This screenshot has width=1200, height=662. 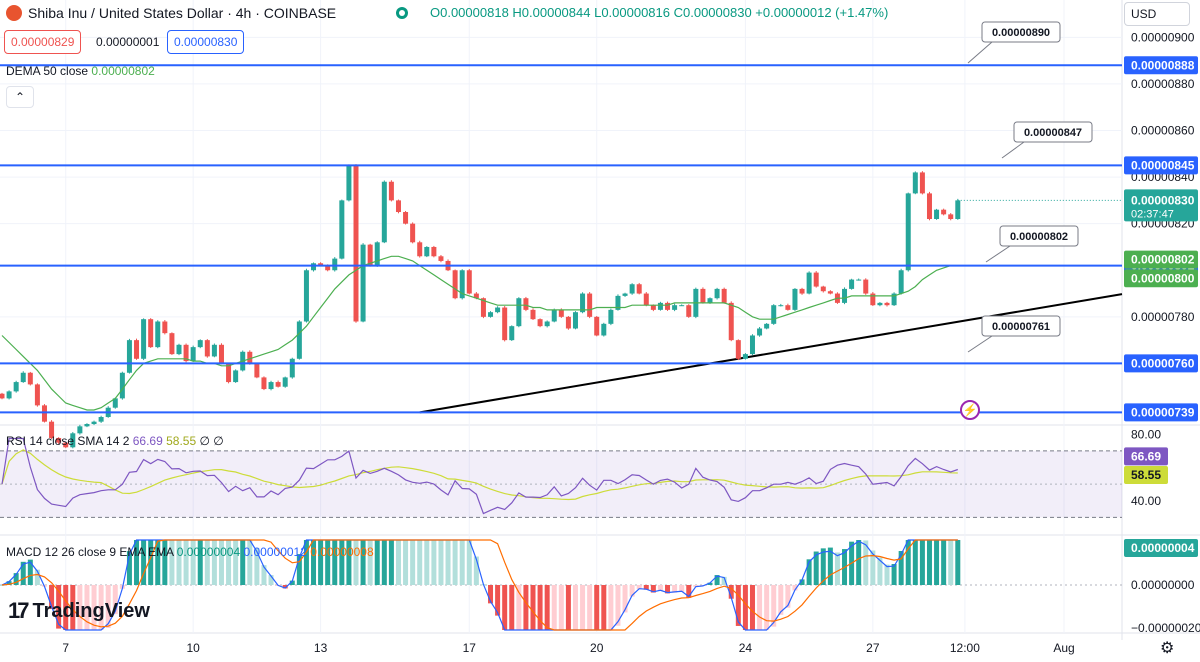 I want to click on shiba-logo-icon, so click(x=14, y=13).